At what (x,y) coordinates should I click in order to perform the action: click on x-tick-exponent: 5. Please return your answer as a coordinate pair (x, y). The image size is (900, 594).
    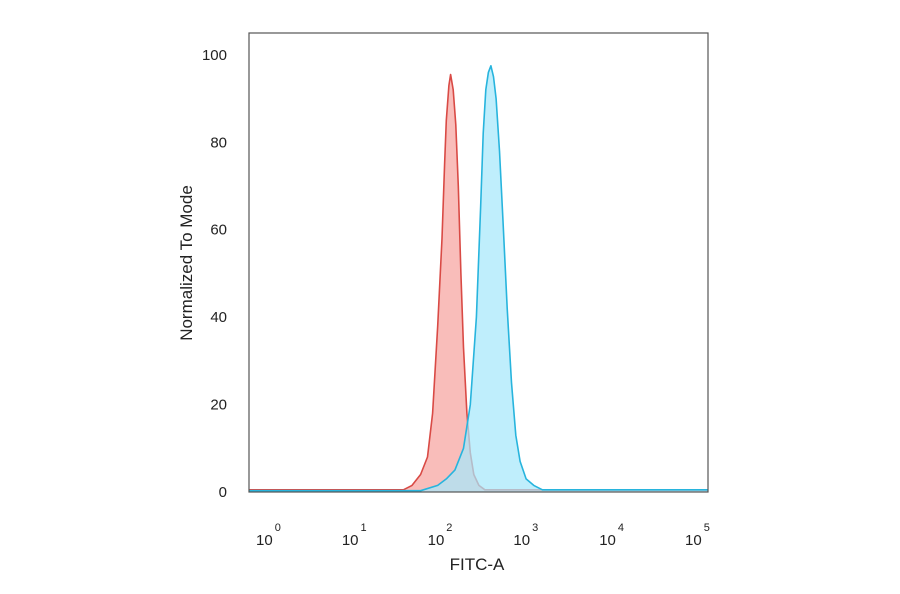
    Looking at the image, I should click on (707, 528).